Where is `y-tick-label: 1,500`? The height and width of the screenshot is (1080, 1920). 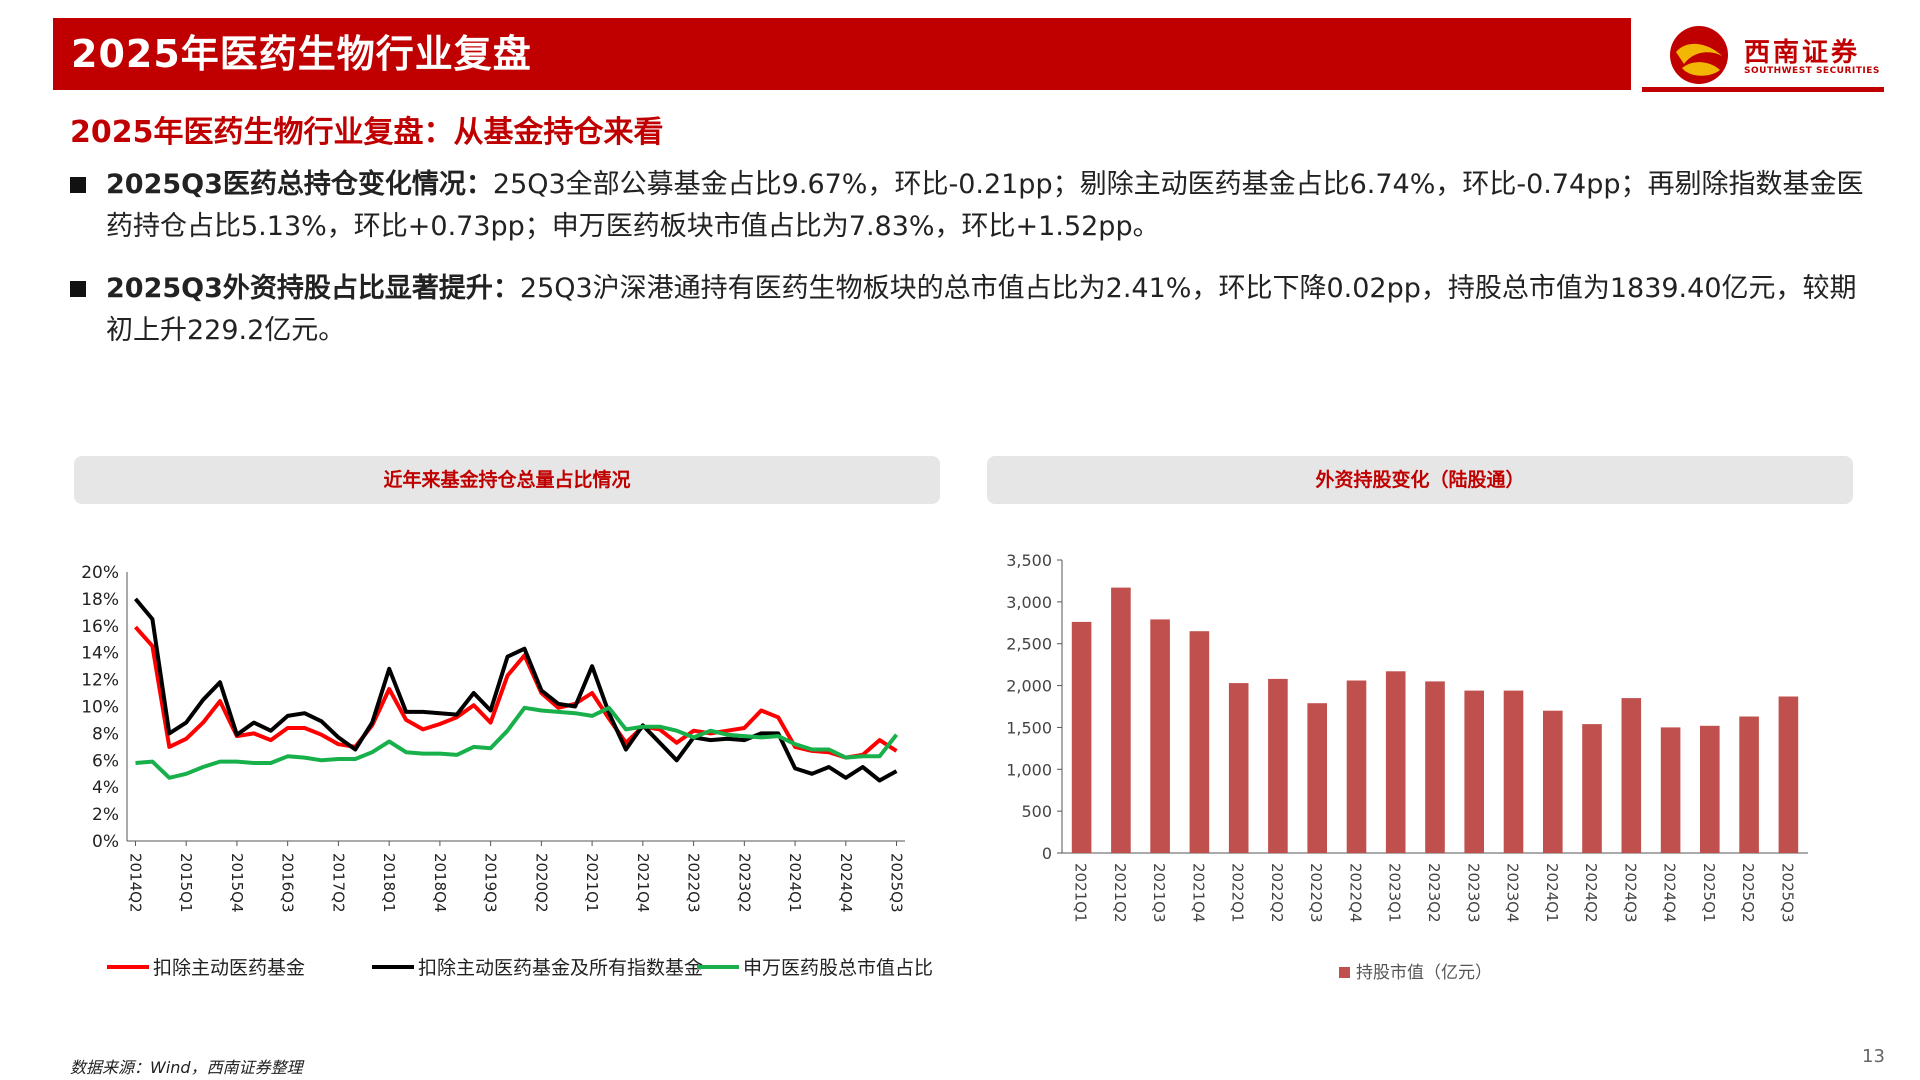 y-tick-label: 1,500 is located at coordinates (1029, 727).